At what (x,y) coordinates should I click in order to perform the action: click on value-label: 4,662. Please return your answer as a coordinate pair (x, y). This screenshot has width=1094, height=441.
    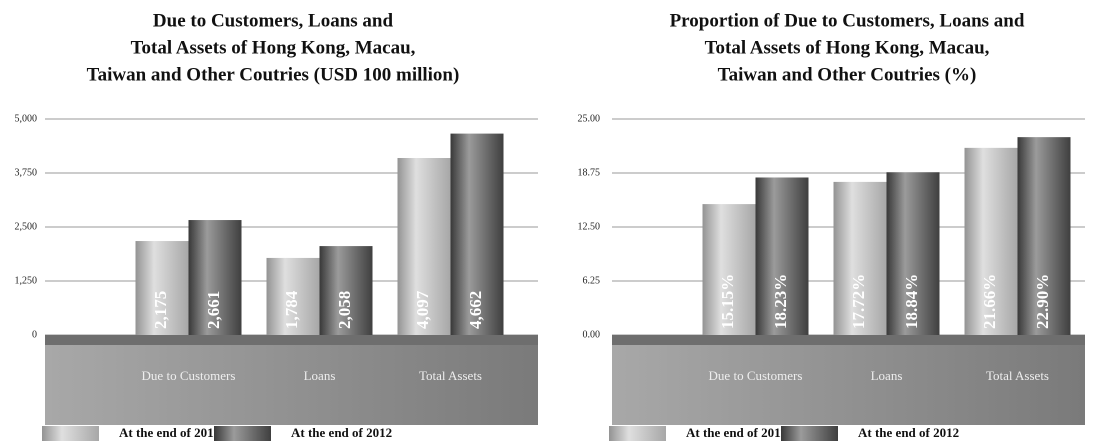
    Looking at the image, I should click on (475, 310).